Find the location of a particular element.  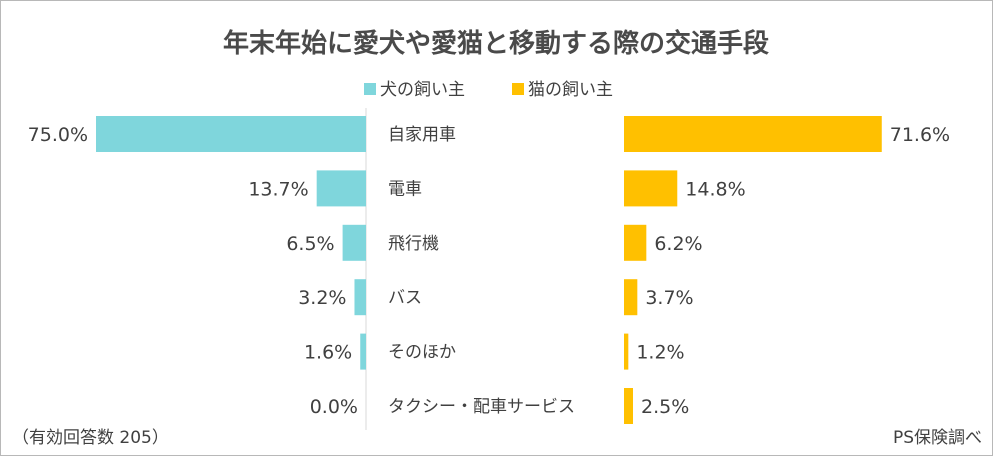

value-label-dog-3: 3.2% is located at coordinates (322, 298).